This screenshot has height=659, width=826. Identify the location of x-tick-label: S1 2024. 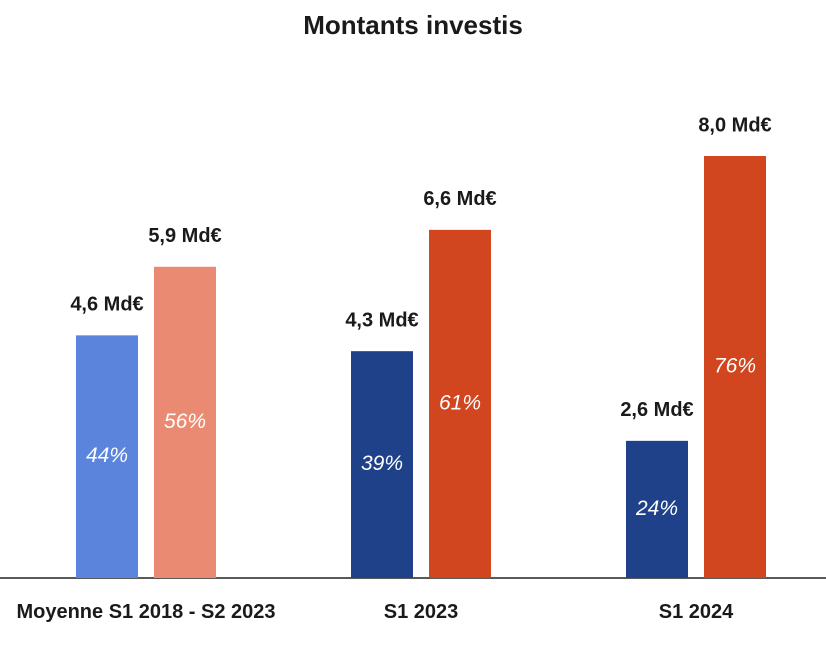
(696, 612).